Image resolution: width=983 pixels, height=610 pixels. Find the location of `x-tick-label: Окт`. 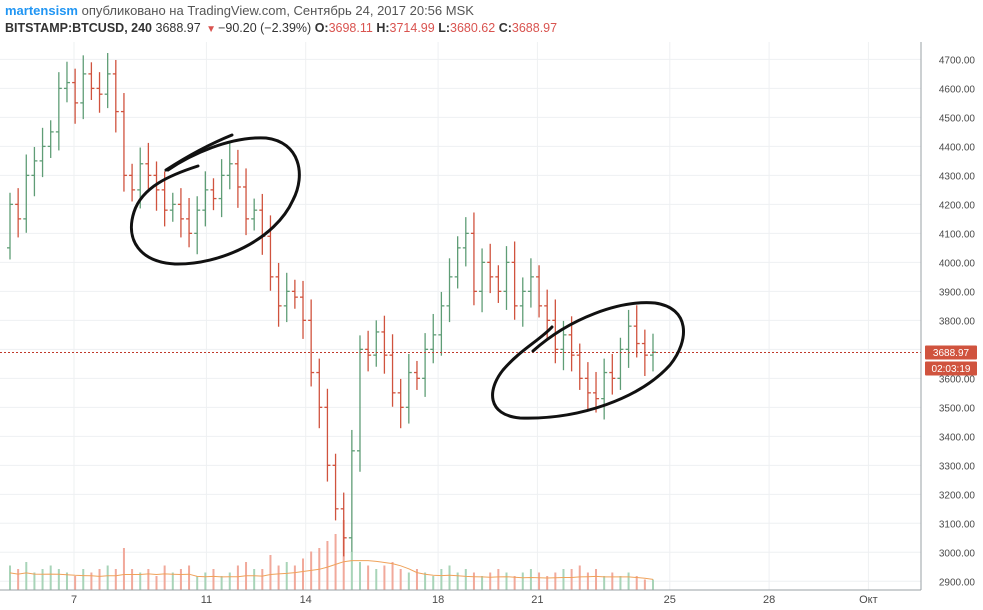

x-tick-label: Окт is located at coordinates (868, 600).